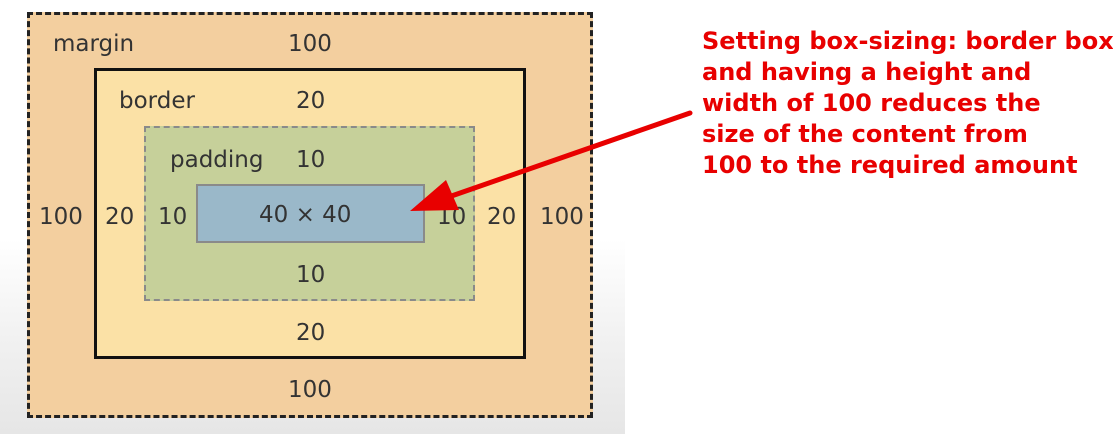 The image size is (1113, 434). What do you see at coordinates (310, 390) in the screenshot?
I see `margin-bottom-value: 100` at bounding box center [310, 390].